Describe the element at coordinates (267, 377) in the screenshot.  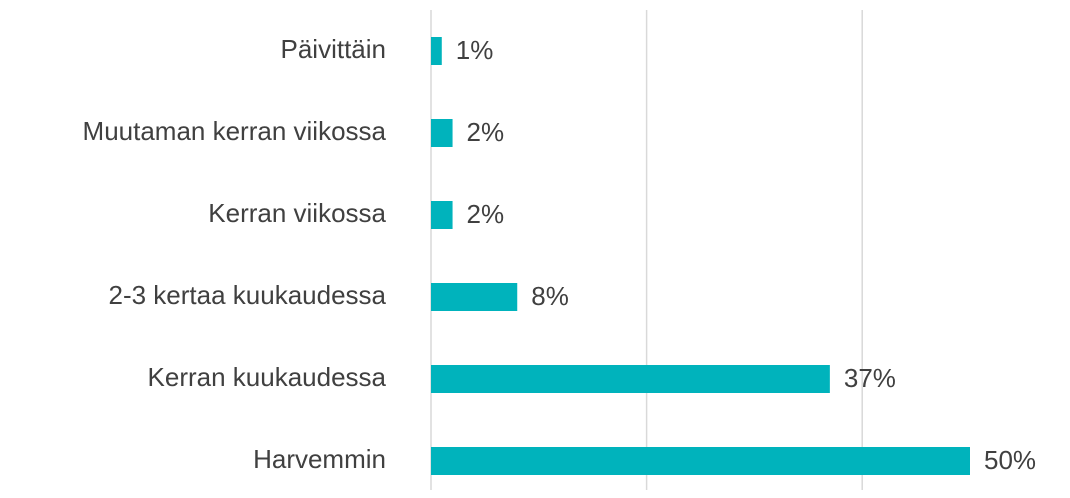
I see `category-label: Kerran kuukaudessa` at that location.